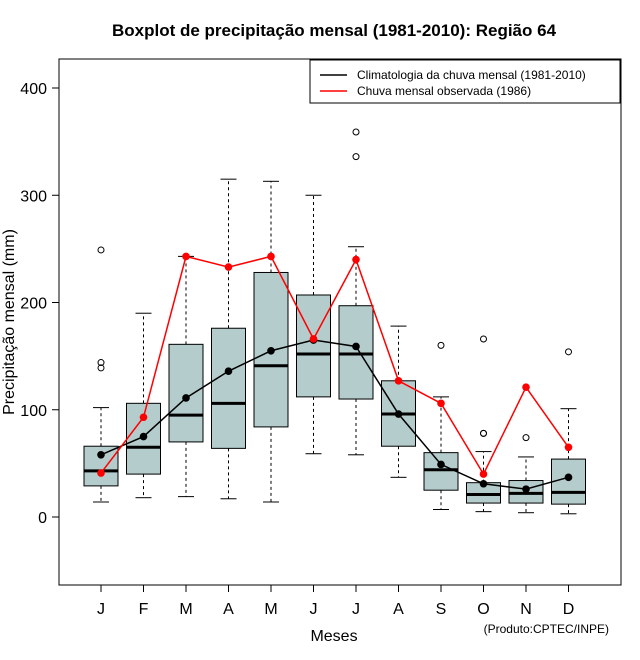 Image resolution: width=640 pixels, height=660 pixels. I want to click on legend-box, so click(465, 81).